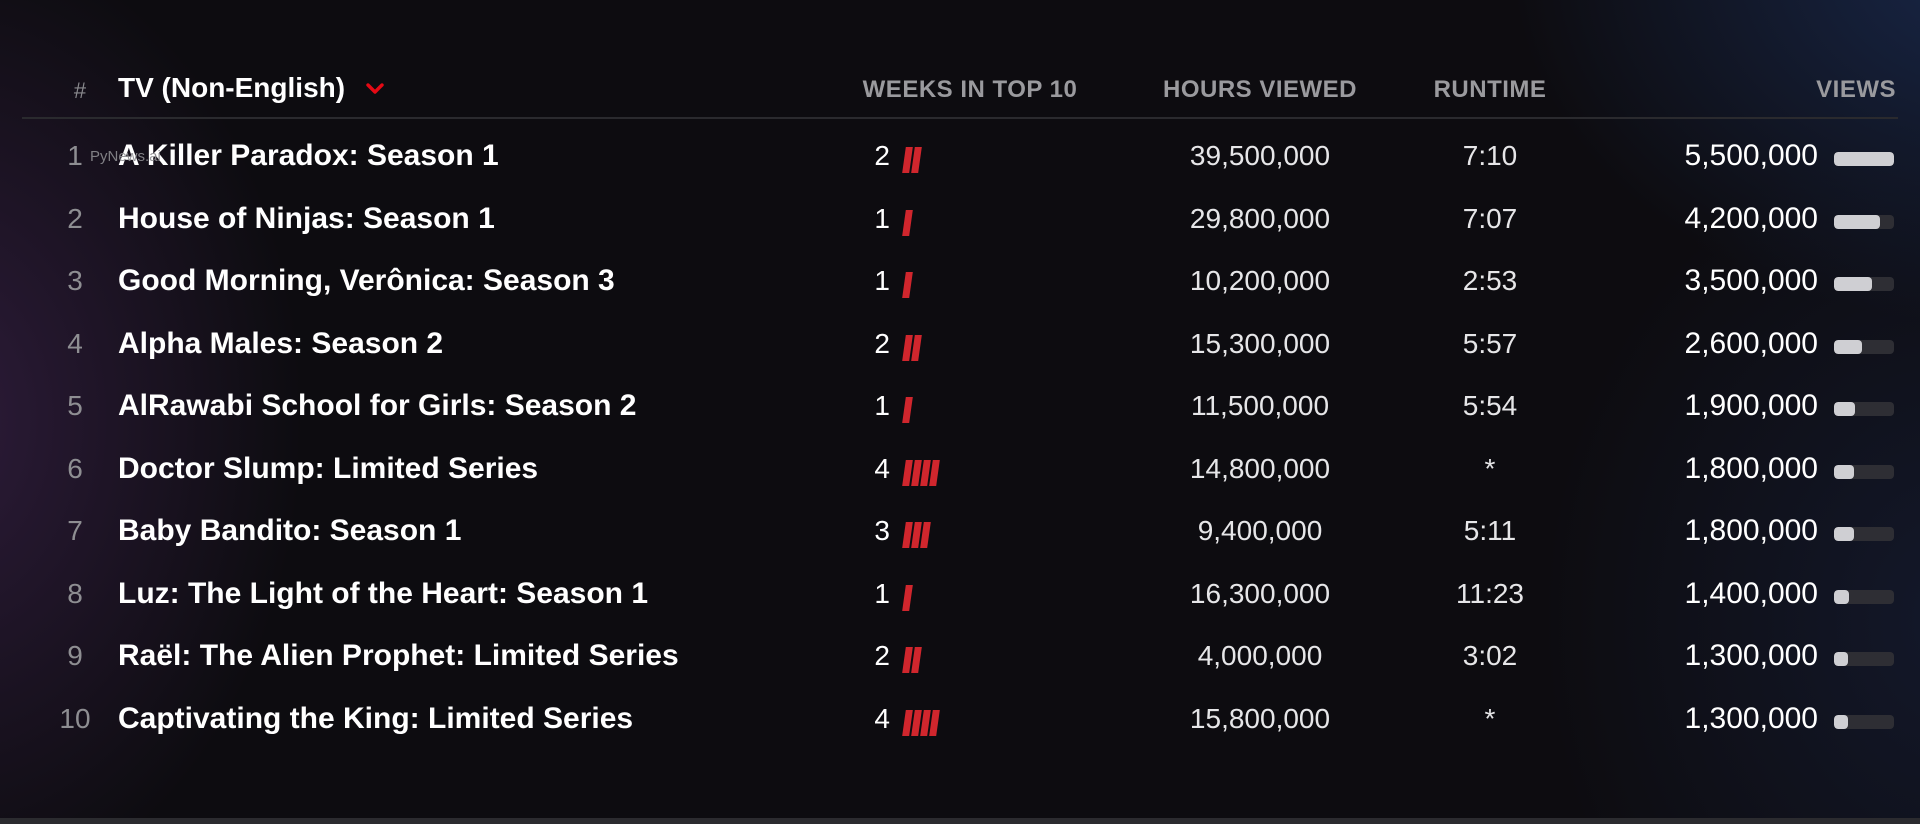 This screenshot has height=824, width=1920. What do you see at coordinates (1260, 218) in the screenshot?
I see `hours-viewed: 29,800,000` at bounding box center [1260, 218].